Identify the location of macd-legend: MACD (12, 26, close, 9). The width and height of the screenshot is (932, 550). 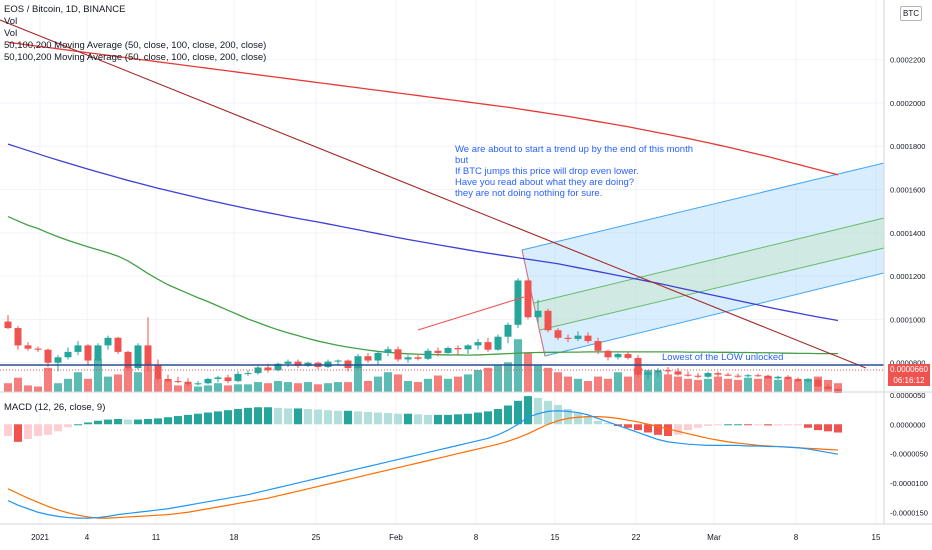
(55, 407).